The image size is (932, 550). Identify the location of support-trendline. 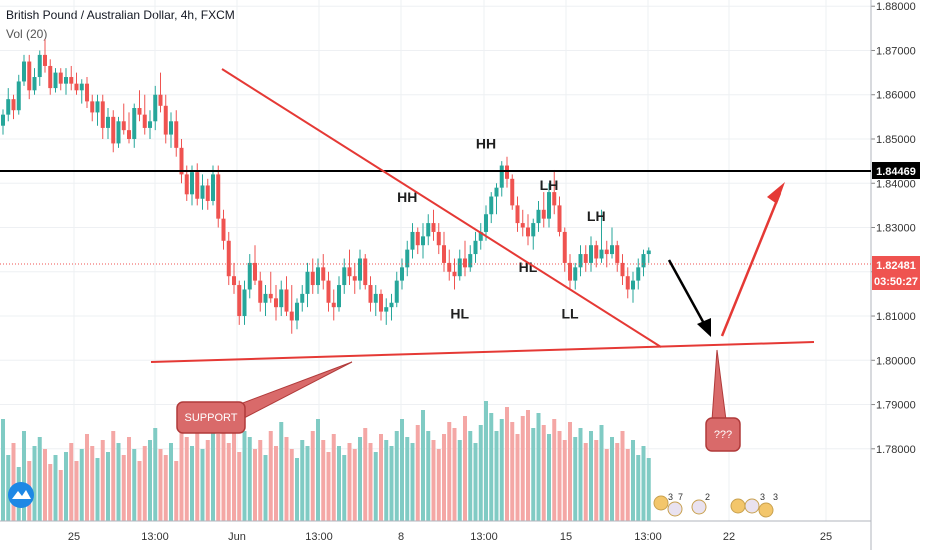
(482, 352).